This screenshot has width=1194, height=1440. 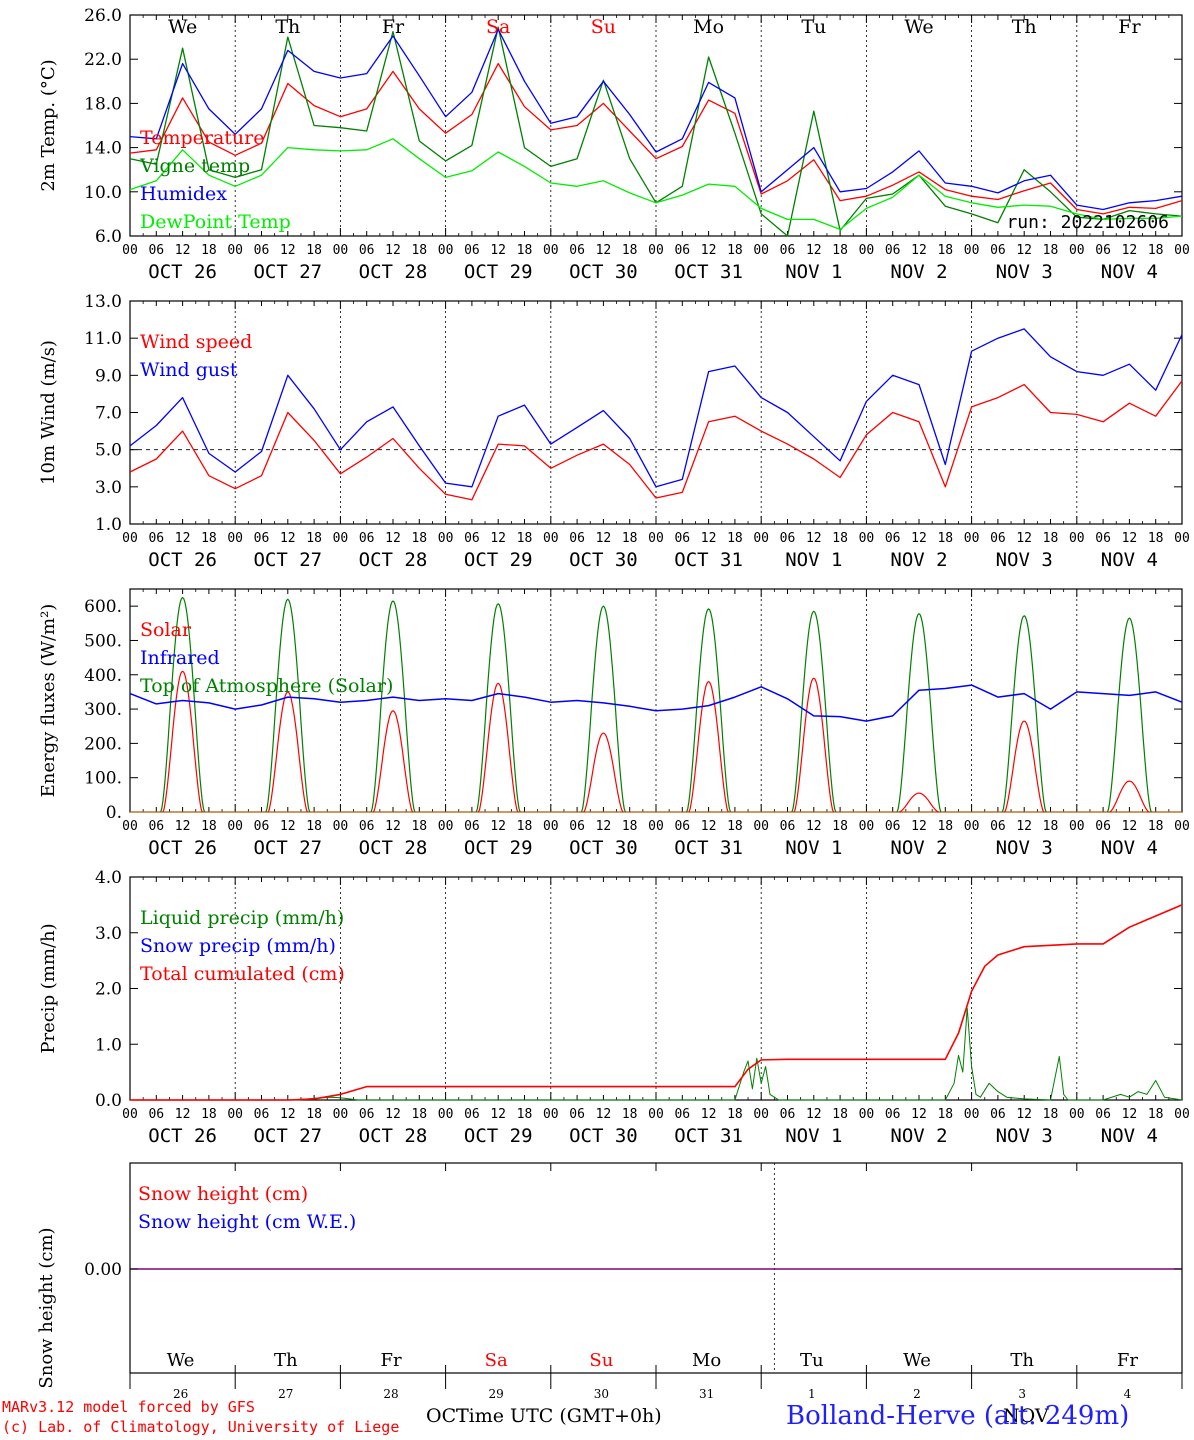 I want to click on day-number-label: 4, so click(x=1128, y=1394).